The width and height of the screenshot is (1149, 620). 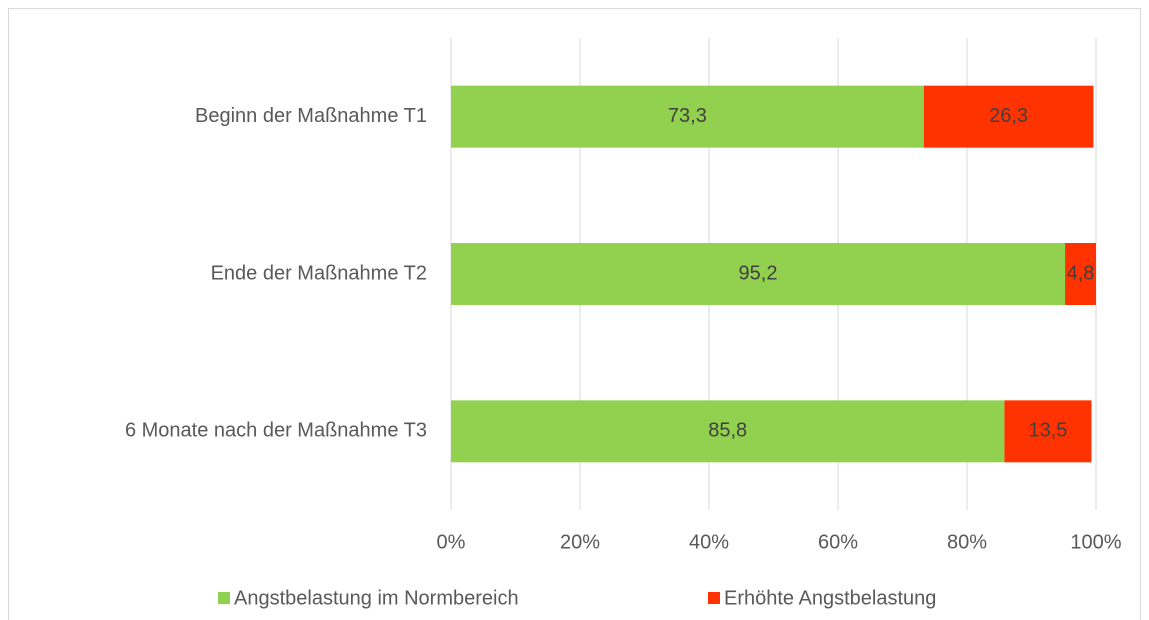 What do you see at coordinates (451, 542) in the screenshot?
I see `x-tick-label: 0%` at bounding box center [451, 542].